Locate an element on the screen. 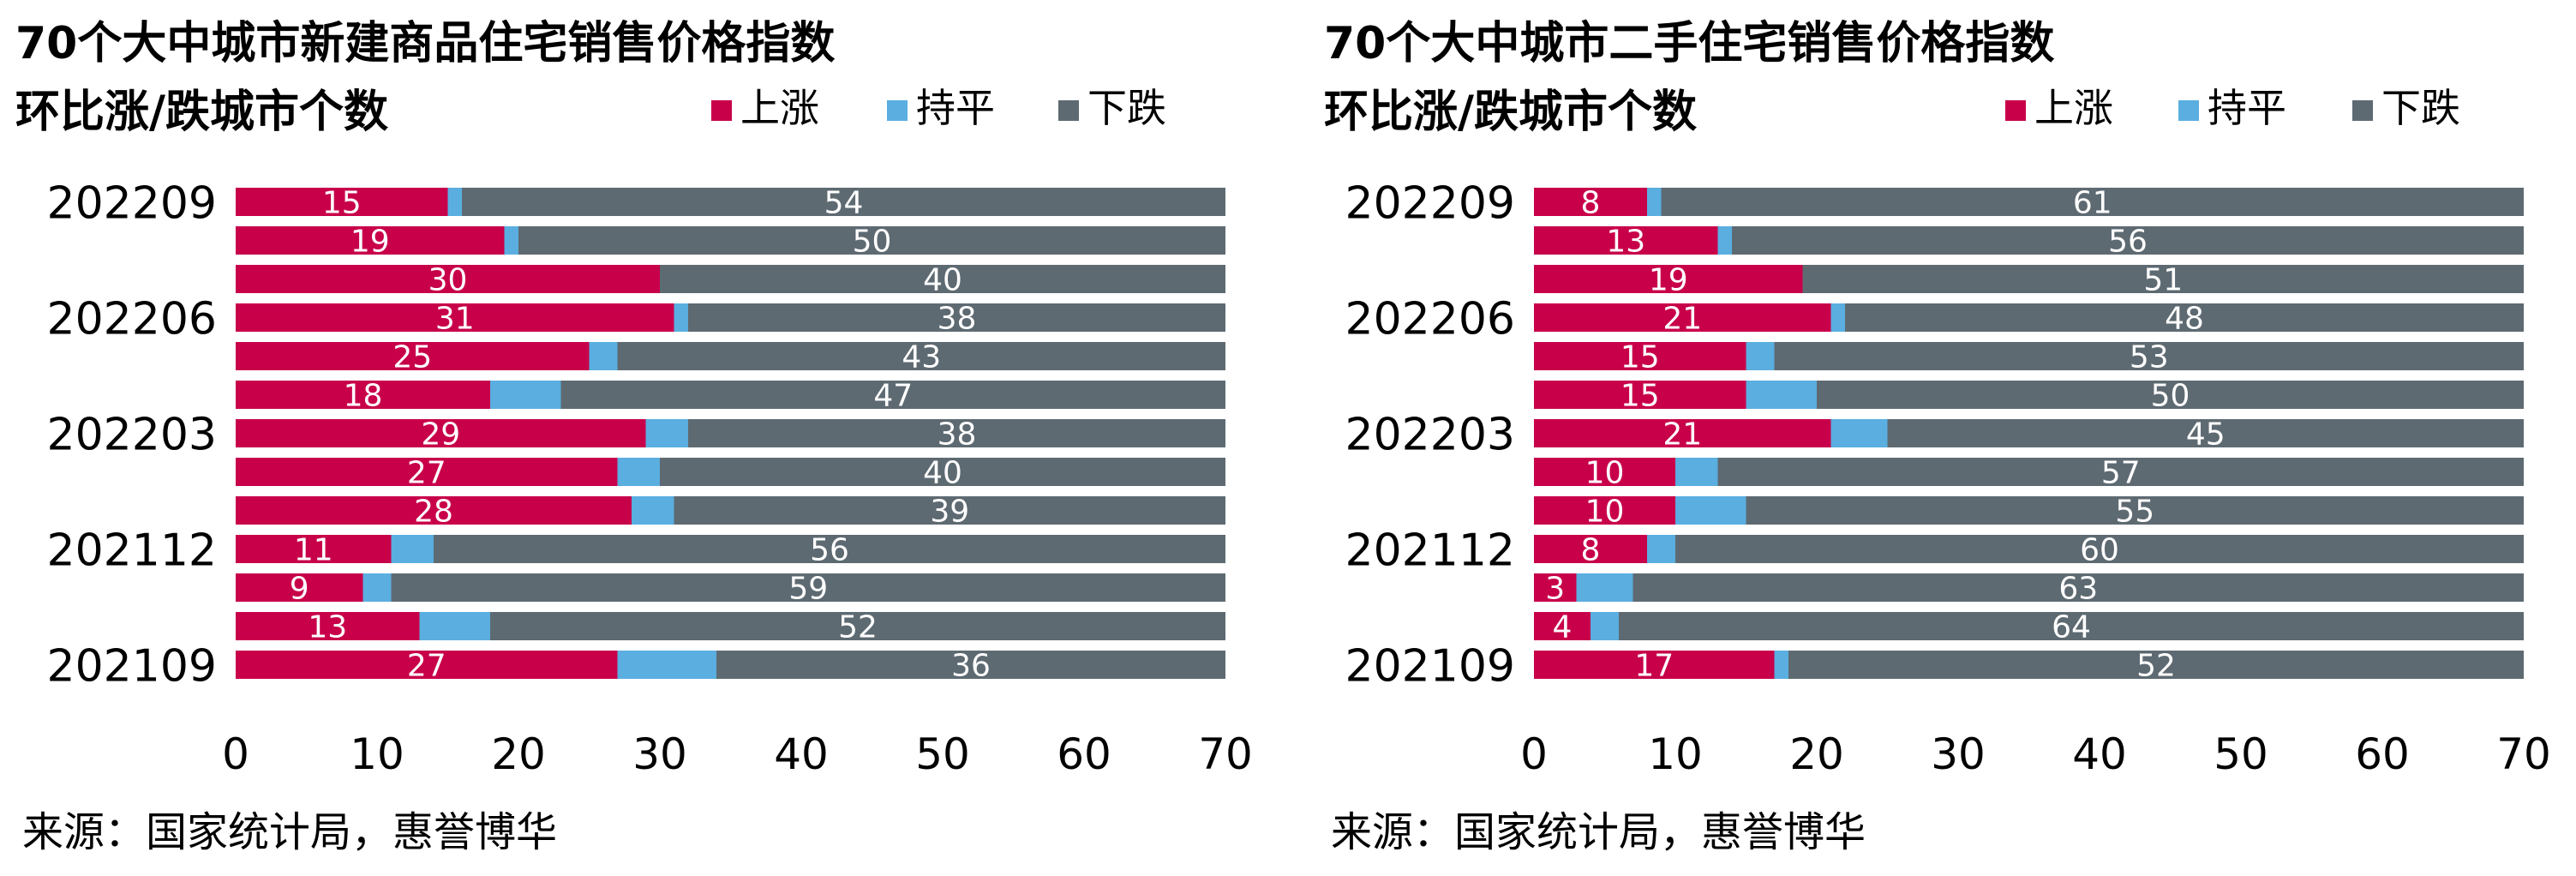 The image size is (2576, 876). category-label-1: 202209 is located at coordinates (131, 204).